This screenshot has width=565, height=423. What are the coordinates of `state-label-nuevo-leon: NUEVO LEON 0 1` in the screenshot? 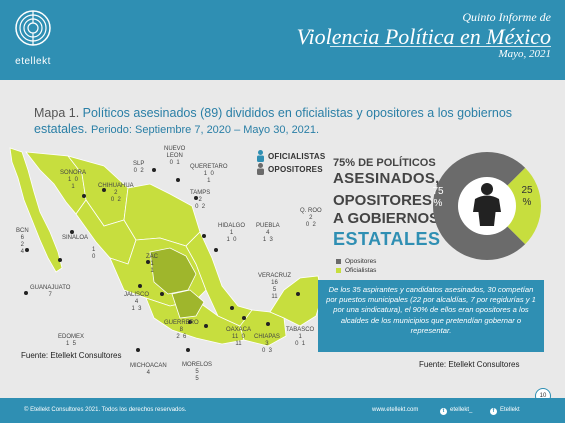 It's located at (175, 156).